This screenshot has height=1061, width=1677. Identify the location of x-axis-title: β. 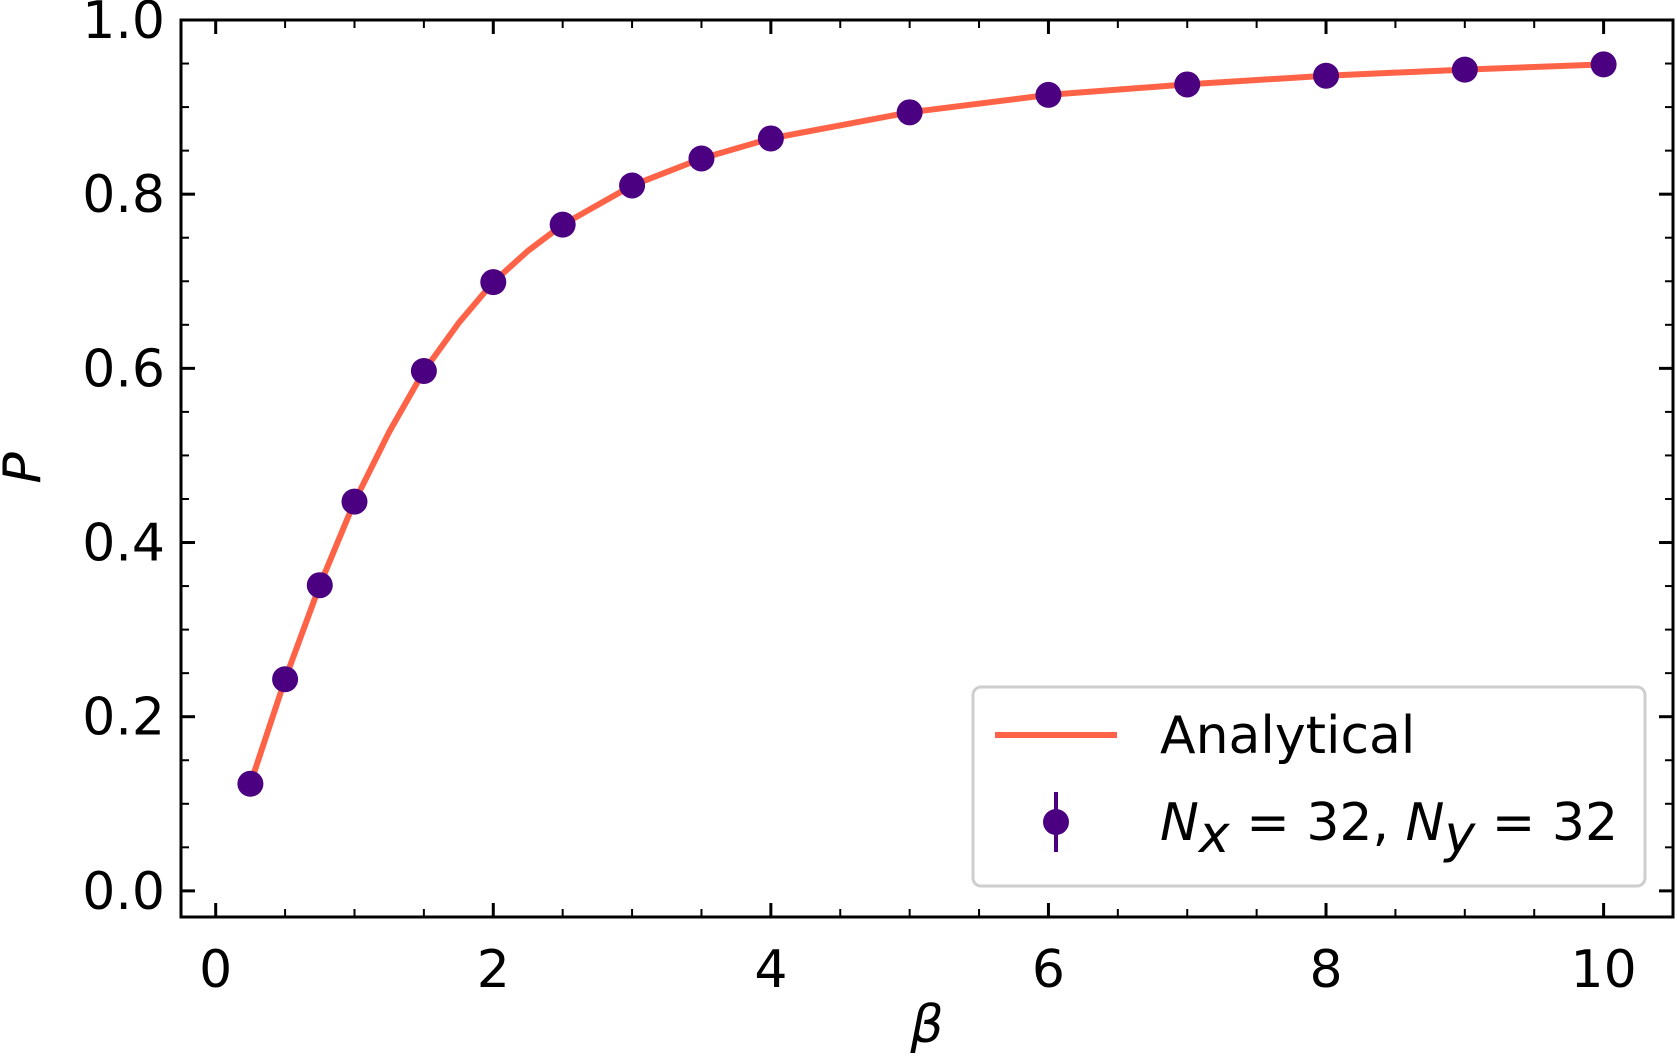
(926, 1025).